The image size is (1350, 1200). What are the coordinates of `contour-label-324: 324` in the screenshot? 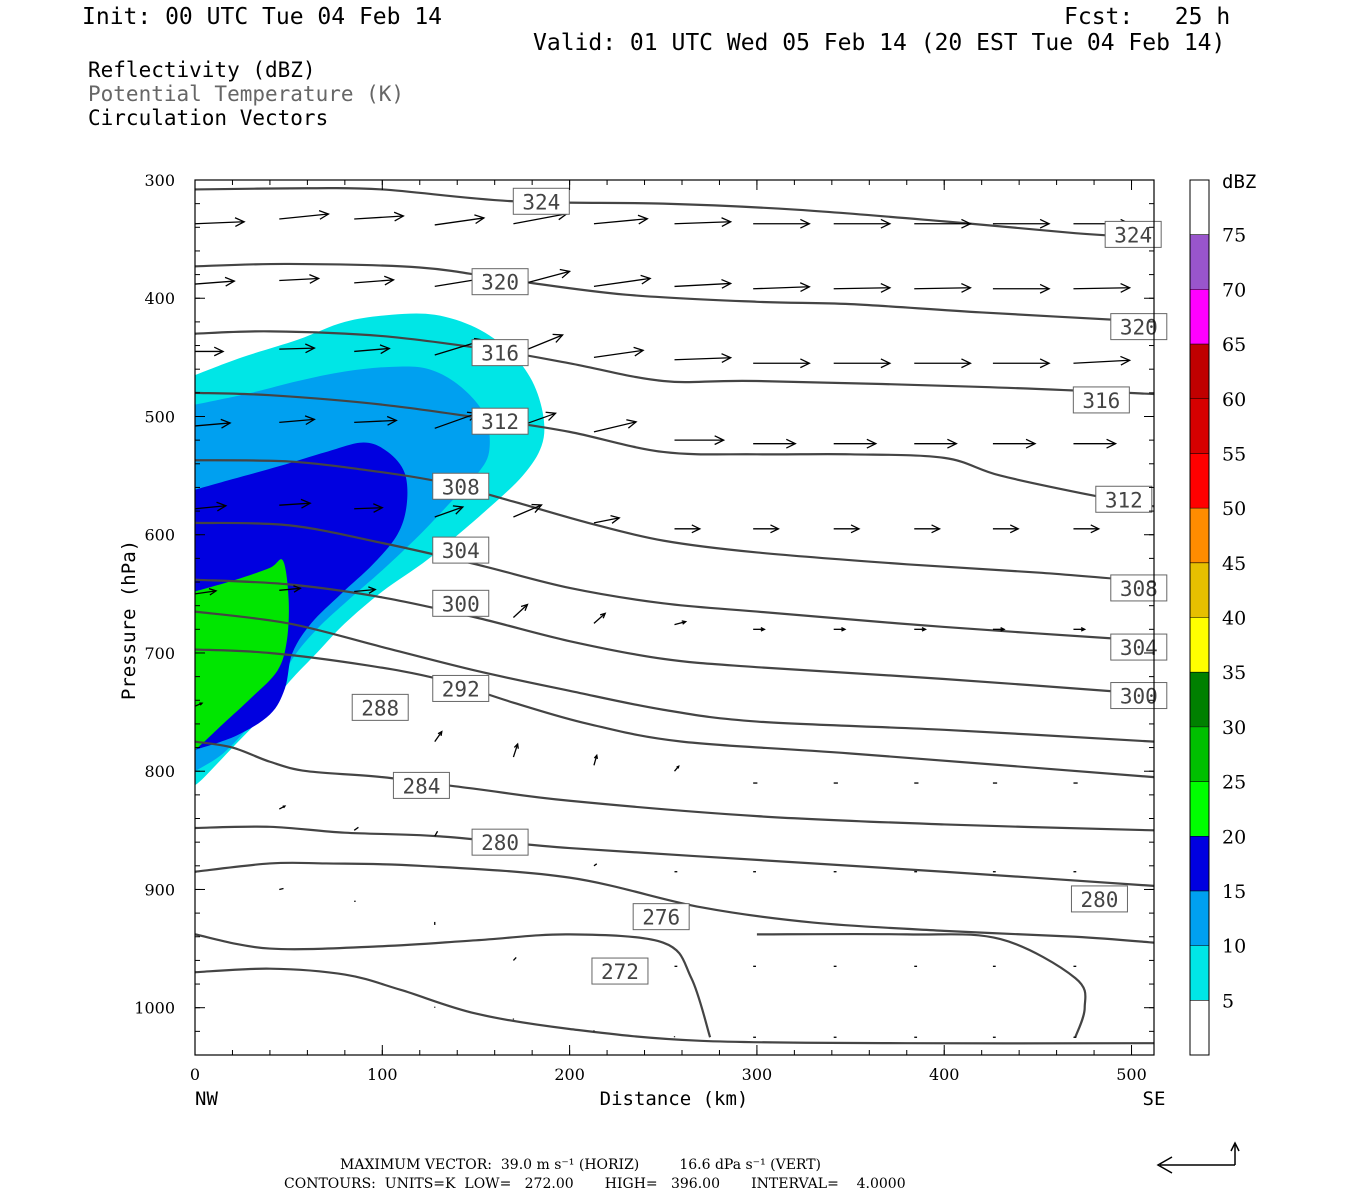 It's located at (541, 201).